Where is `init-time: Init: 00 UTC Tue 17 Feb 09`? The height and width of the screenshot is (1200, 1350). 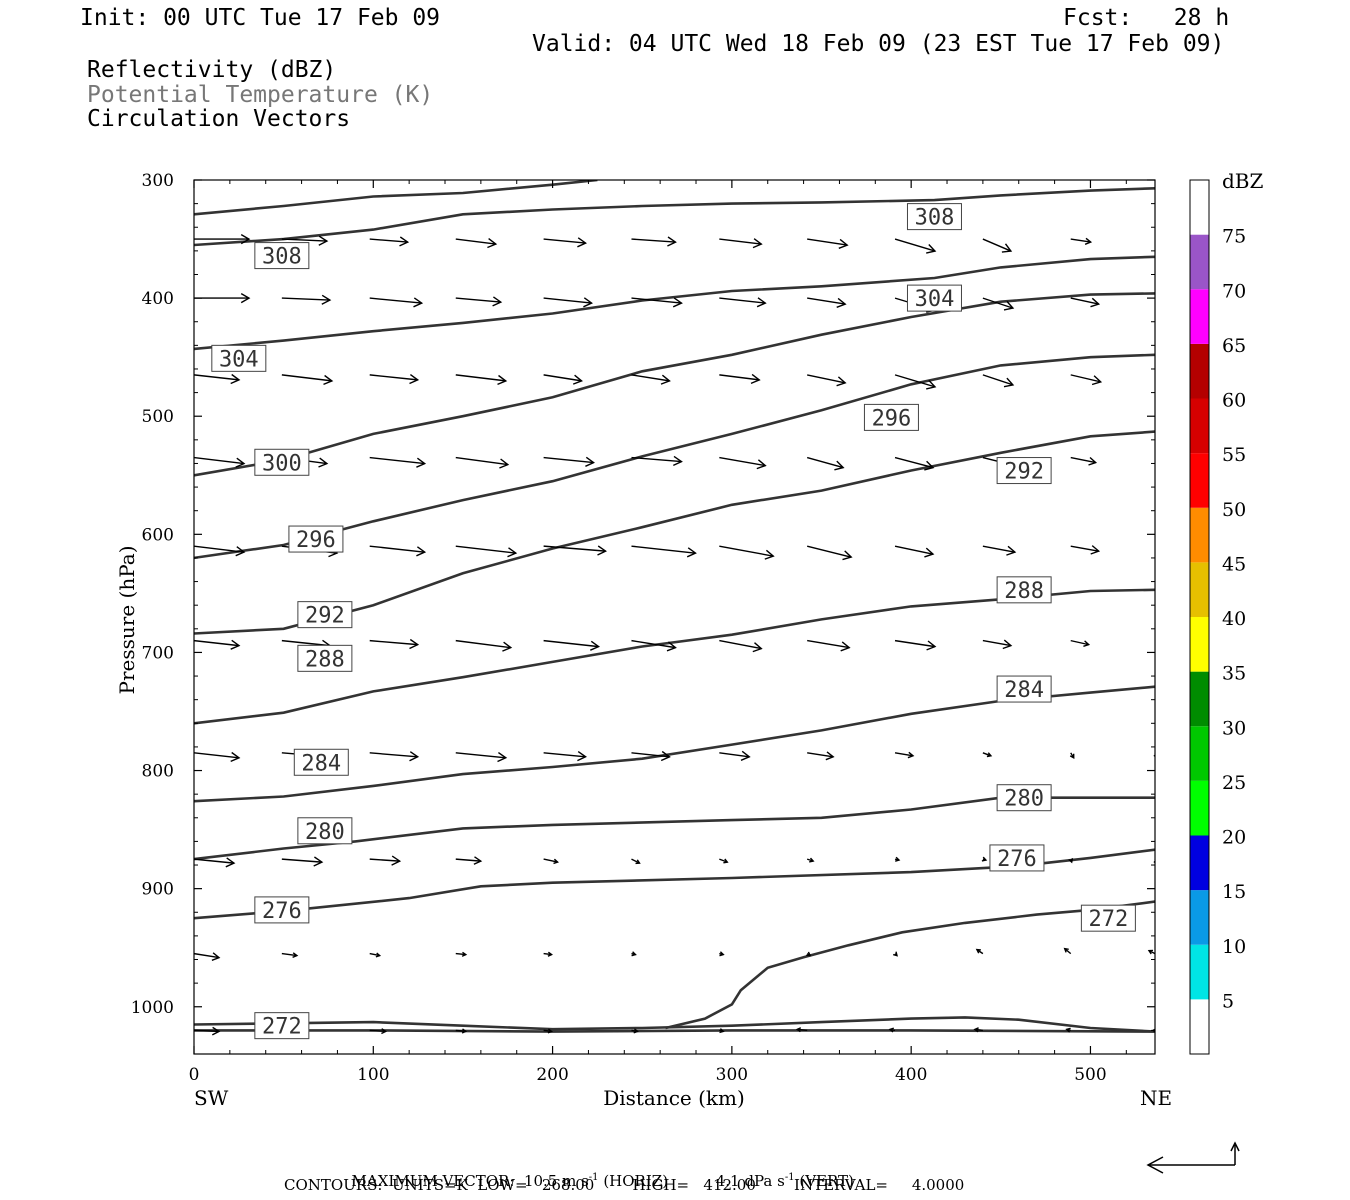 init-time: Init: 00 UTC Tue 17 Feb 09 is located at coordinates (260, 18).